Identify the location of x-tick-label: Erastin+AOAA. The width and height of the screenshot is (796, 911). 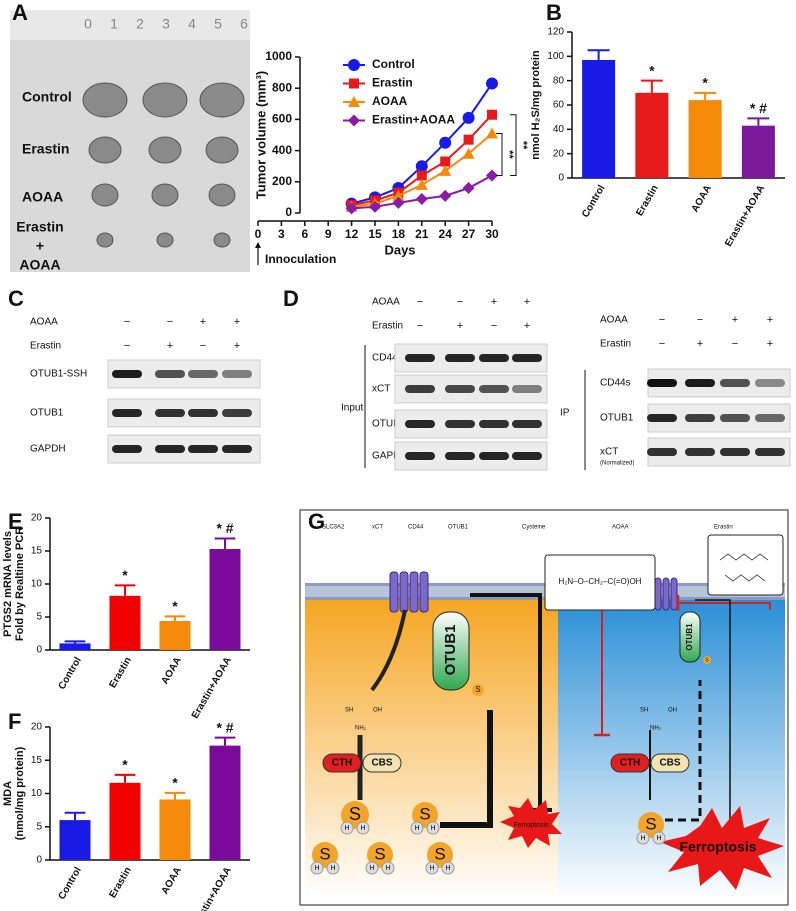
(212, 687).